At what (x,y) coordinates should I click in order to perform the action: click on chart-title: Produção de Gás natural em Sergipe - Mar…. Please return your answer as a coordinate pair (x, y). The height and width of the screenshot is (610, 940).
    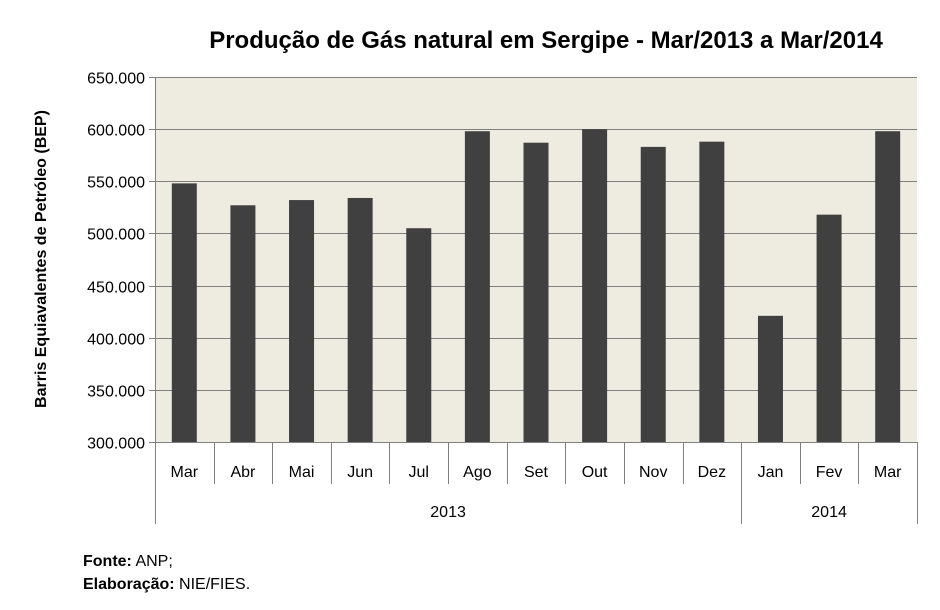
    Looking at the image, I should click on (546, 40).